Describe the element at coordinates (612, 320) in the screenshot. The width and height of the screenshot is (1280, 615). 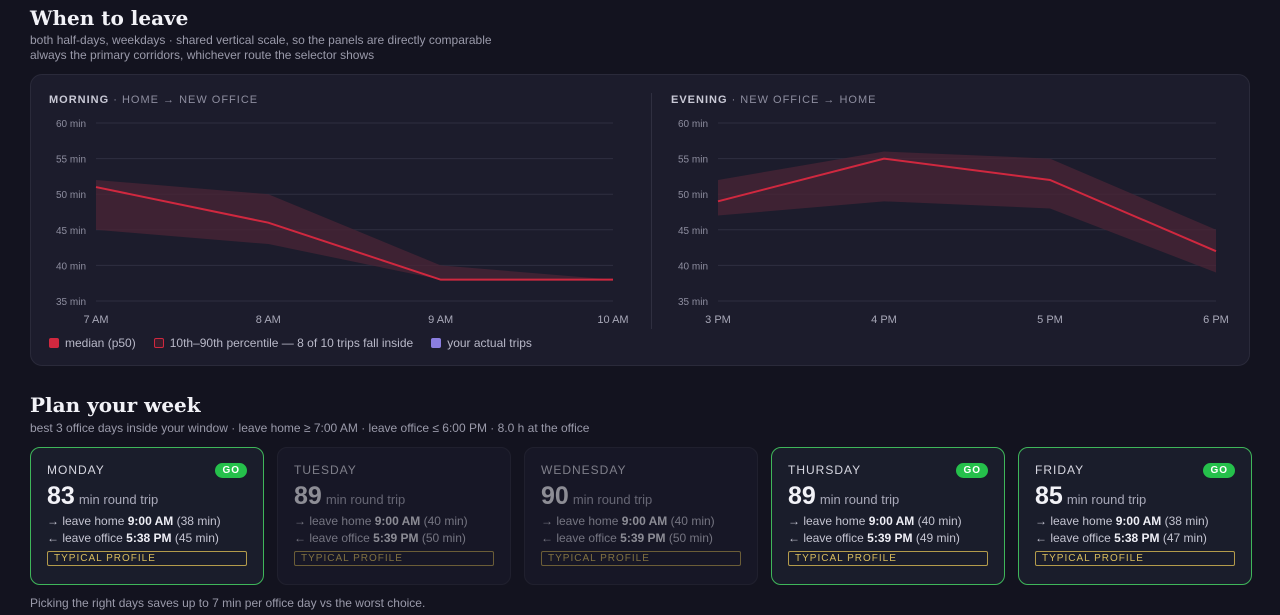
I see `x-tick-label: 10 AM` at that location.